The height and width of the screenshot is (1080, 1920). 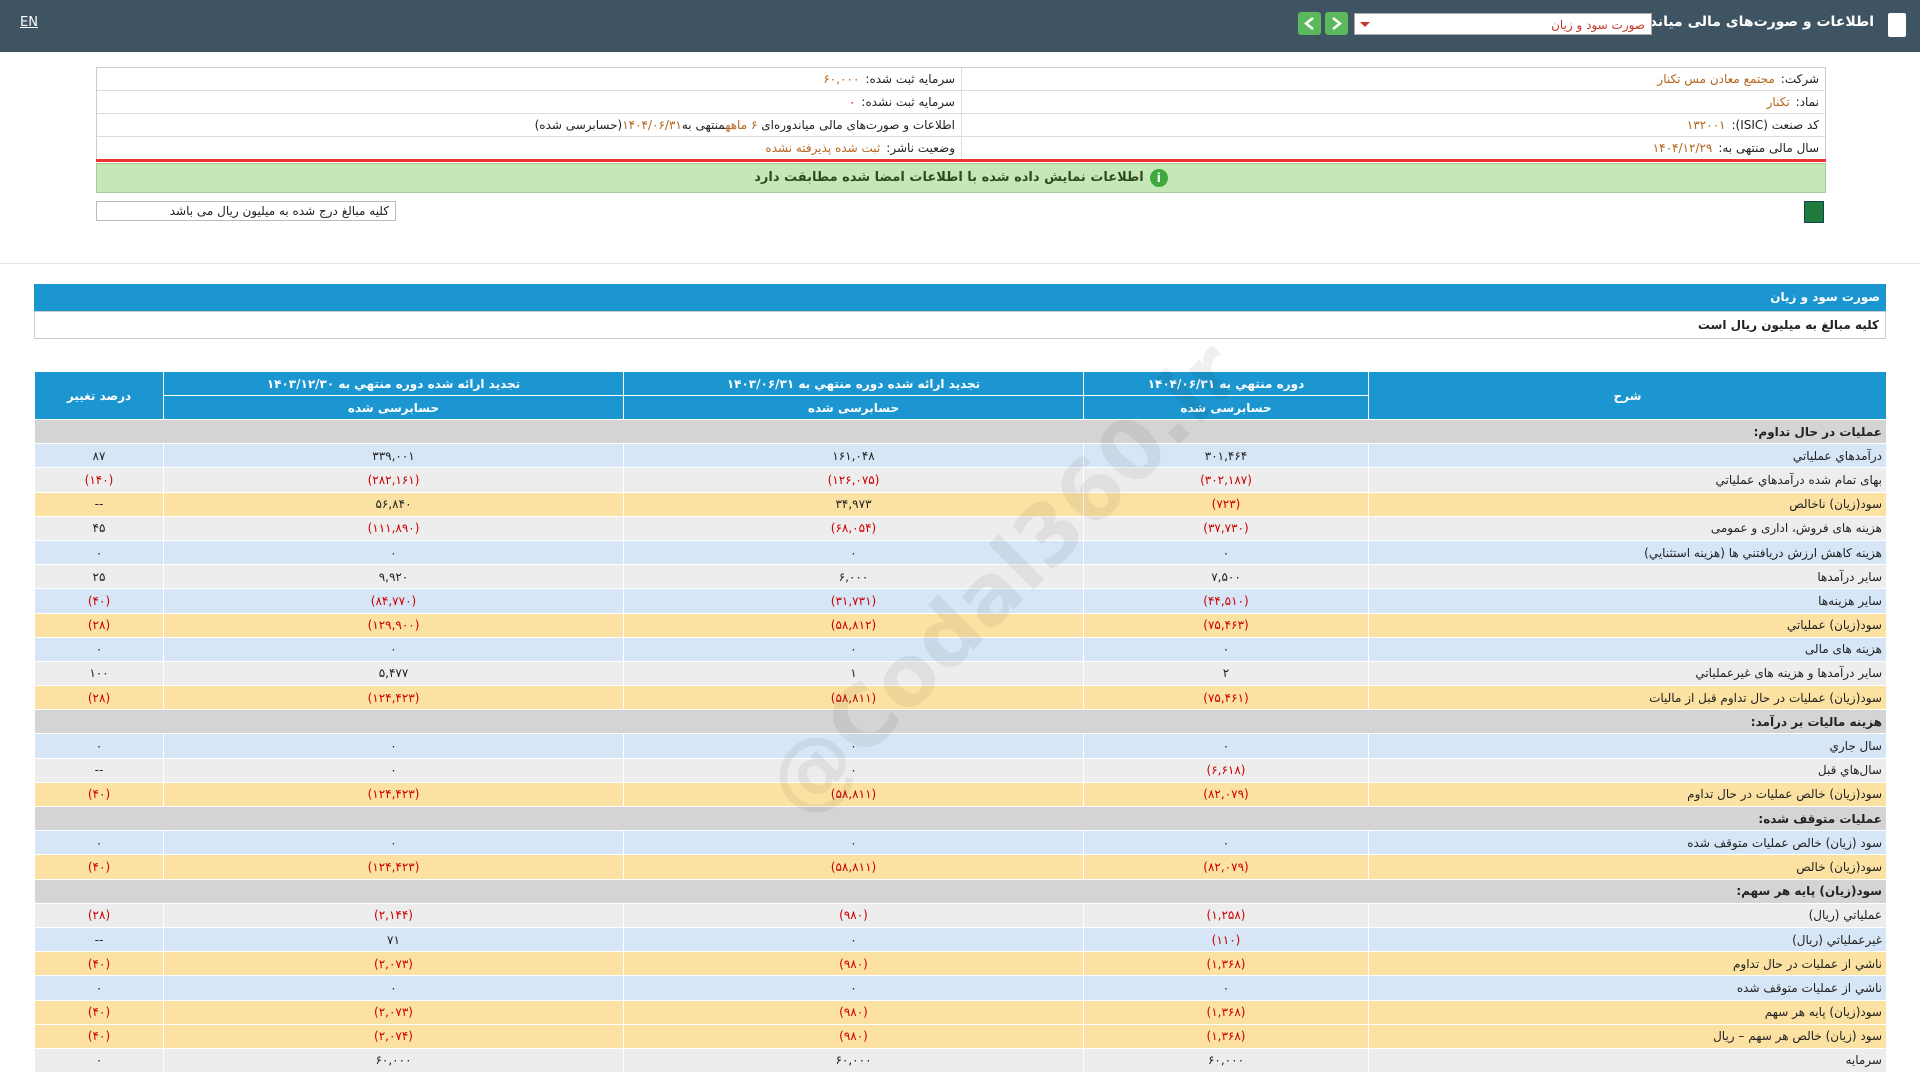 I want to click on table-row: عملياتي (ريال) (۱,۲۵۸) (۹۸۰) (۲,۱۴۴) (۲۸), so click(x=960, y=915).